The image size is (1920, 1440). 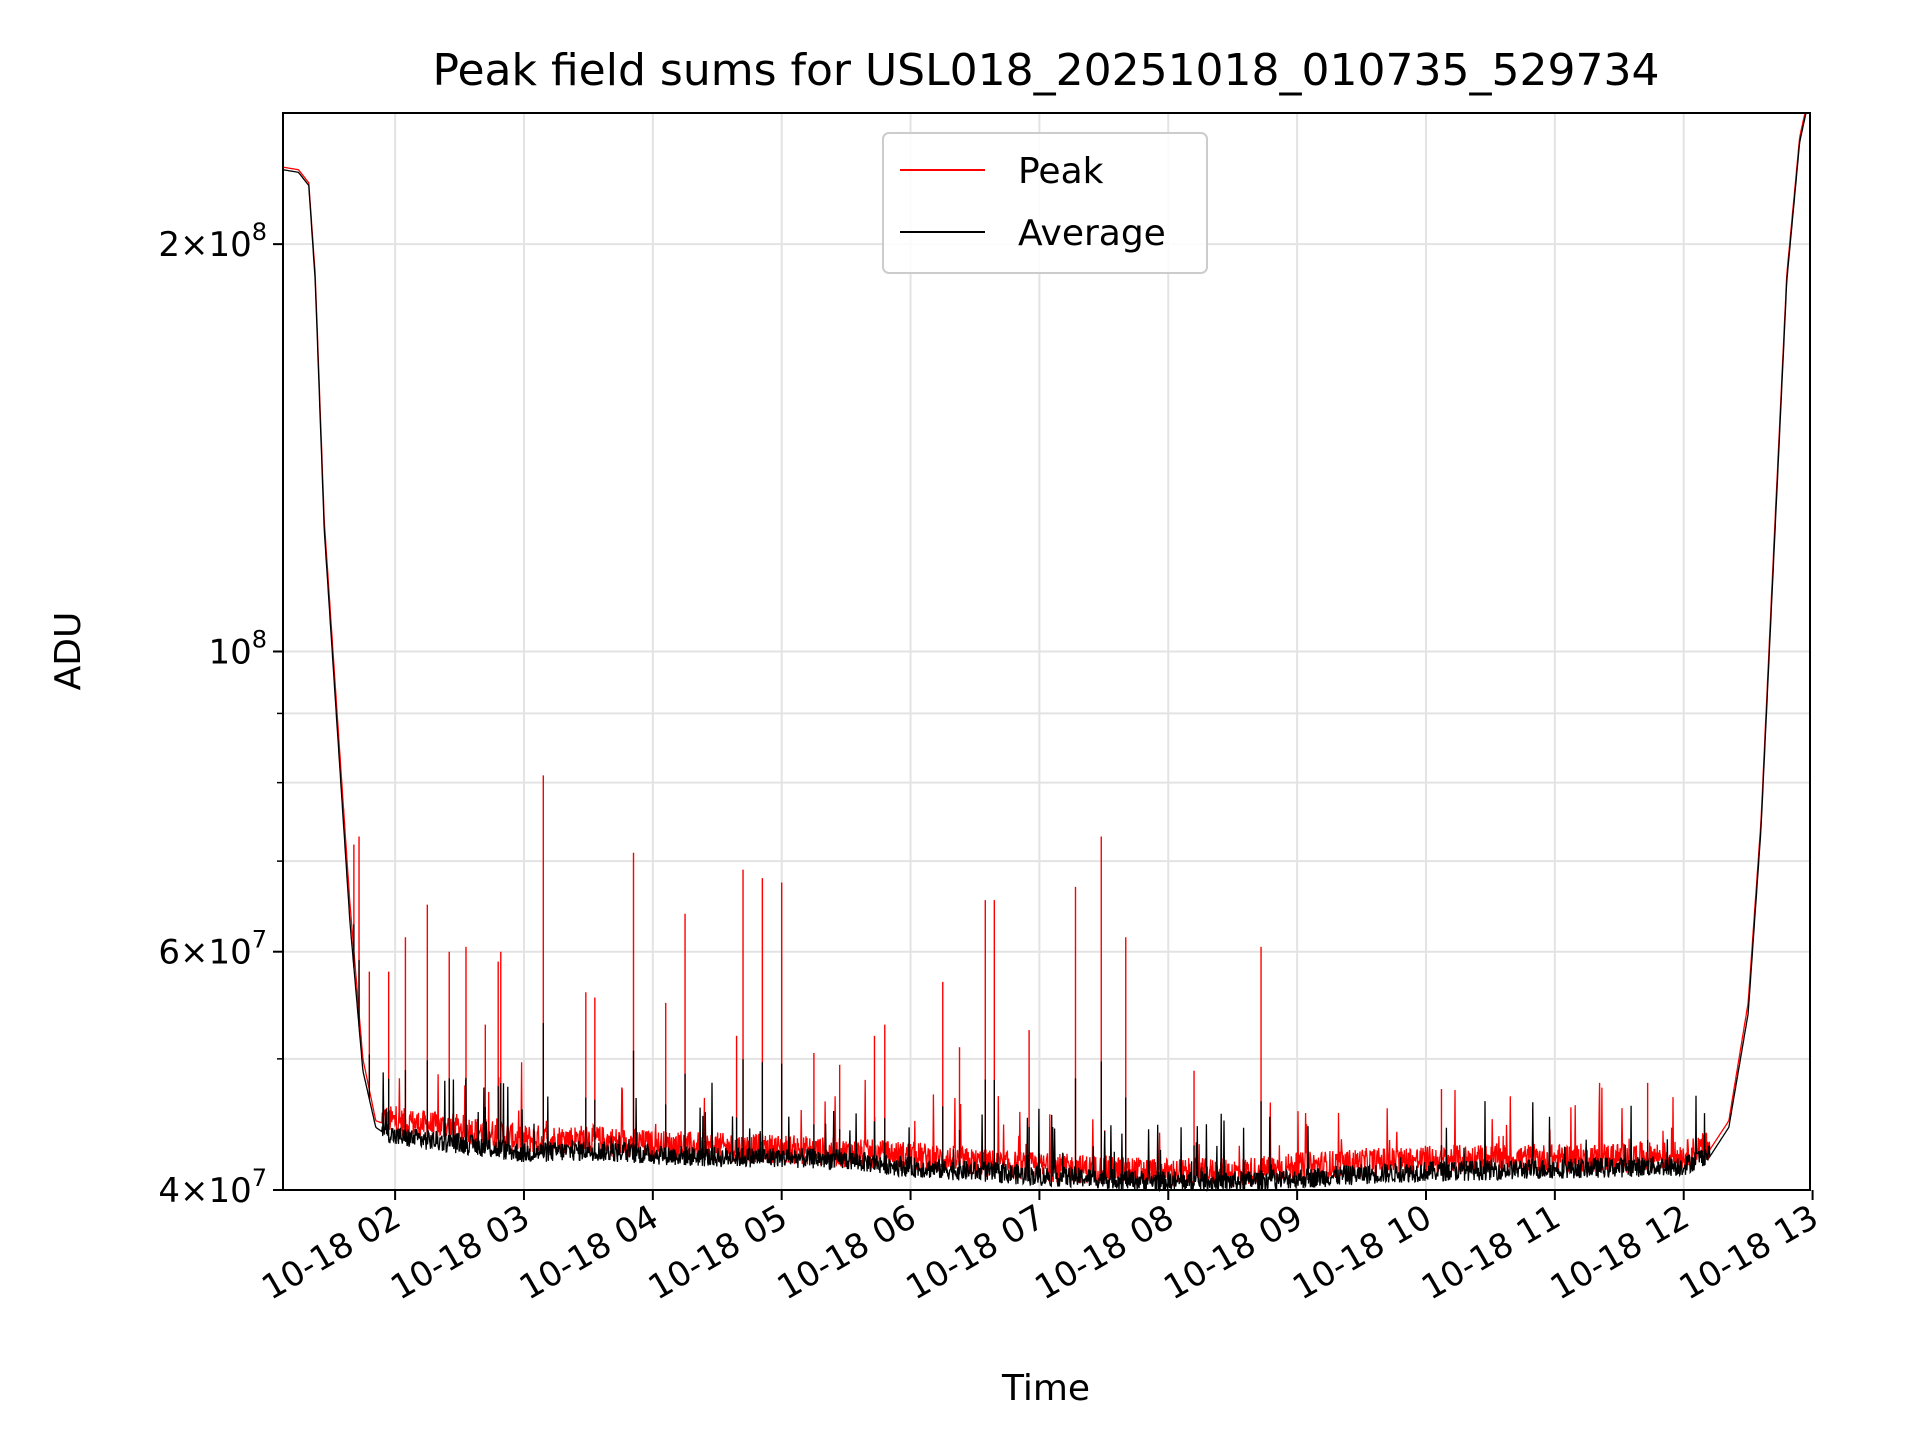 What do you see at coordinates (212, 949) in the screenshot?
I see `y-tick-label: 6×107` at bounding box center [212, 949].